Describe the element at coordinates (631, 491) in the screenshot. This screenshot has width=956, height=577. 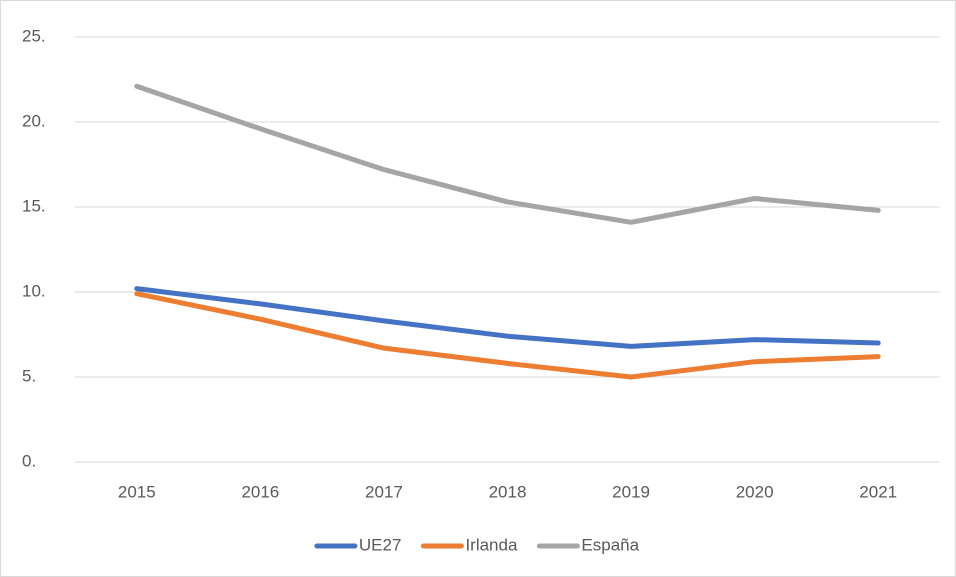
I see `x-tick-label: 2019` at that location.